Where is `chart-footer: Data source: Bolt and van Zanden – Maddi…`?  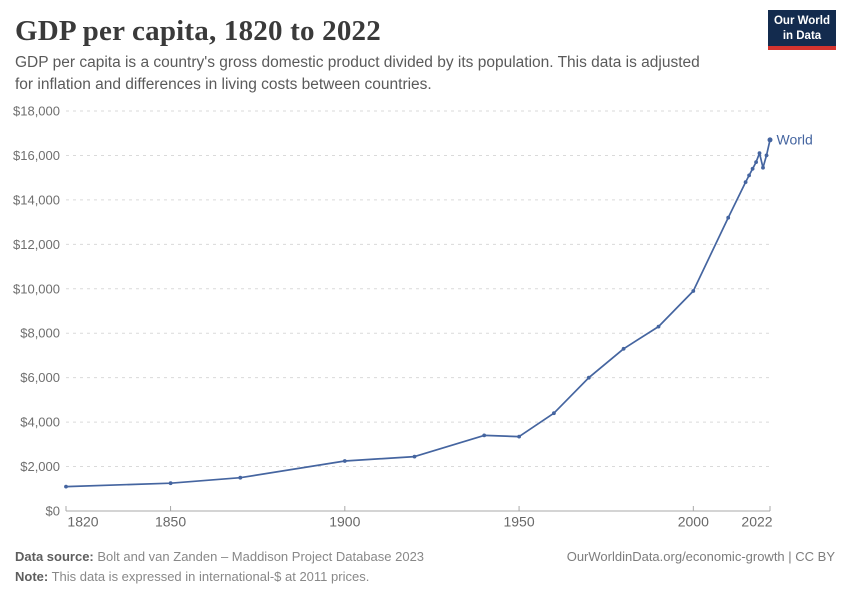 chart-footer: Data source: Bolt and van Zanden – Maddi… is located at coordinates (425, 566).